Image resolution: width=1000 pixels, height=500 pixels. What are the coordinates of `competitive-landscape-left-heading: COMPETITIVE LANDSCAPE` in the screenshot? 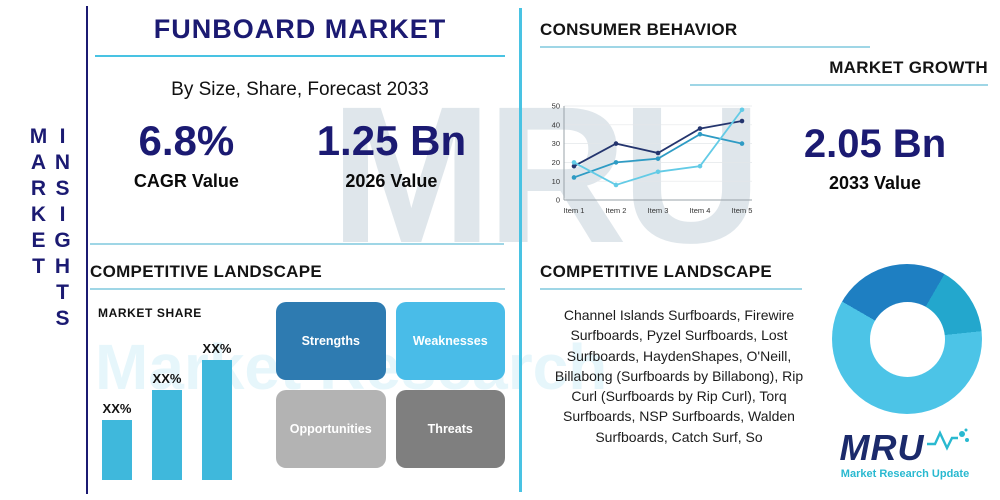 It's located at (206, 271).